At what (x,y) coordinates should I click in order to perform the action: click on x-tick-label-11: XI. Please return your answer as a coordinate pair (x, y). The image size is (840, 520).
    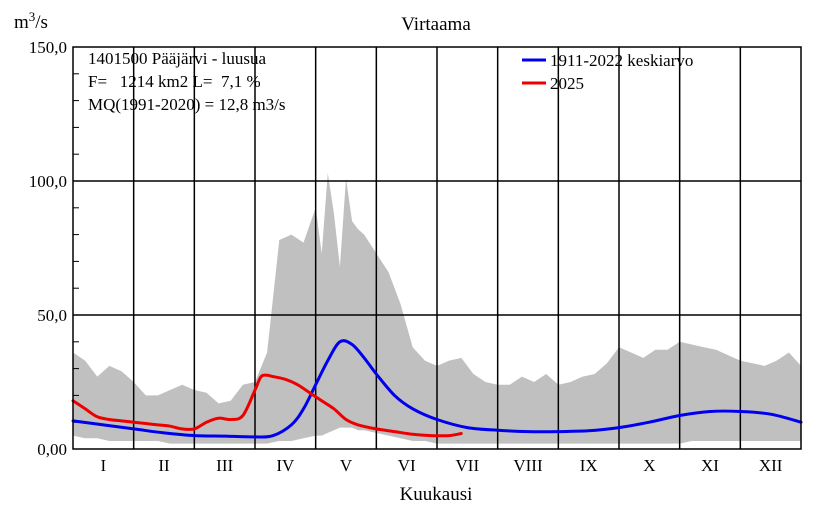
    Looking at the image, I should click on (710, 465).